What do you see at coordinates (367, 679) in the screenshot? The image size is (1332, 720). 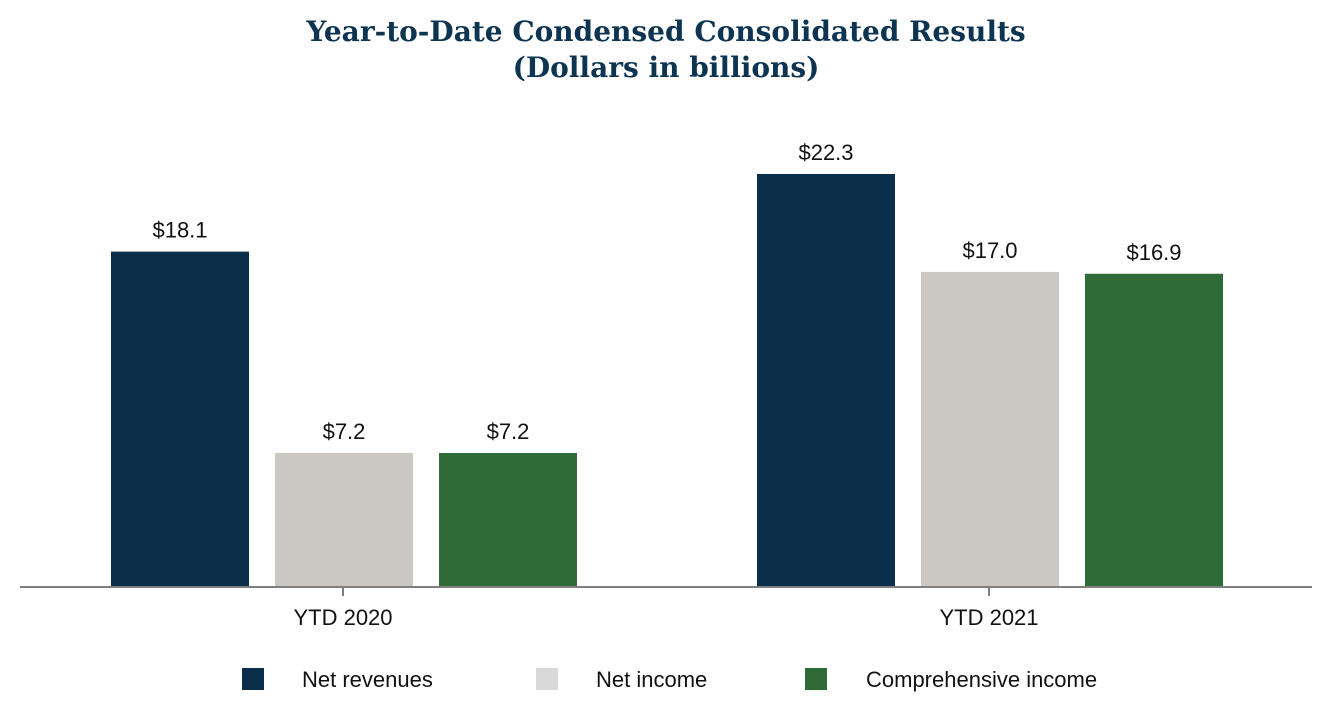 I see `legend-label-net-revenues: Net revenues` at bounding box center [367, 679].